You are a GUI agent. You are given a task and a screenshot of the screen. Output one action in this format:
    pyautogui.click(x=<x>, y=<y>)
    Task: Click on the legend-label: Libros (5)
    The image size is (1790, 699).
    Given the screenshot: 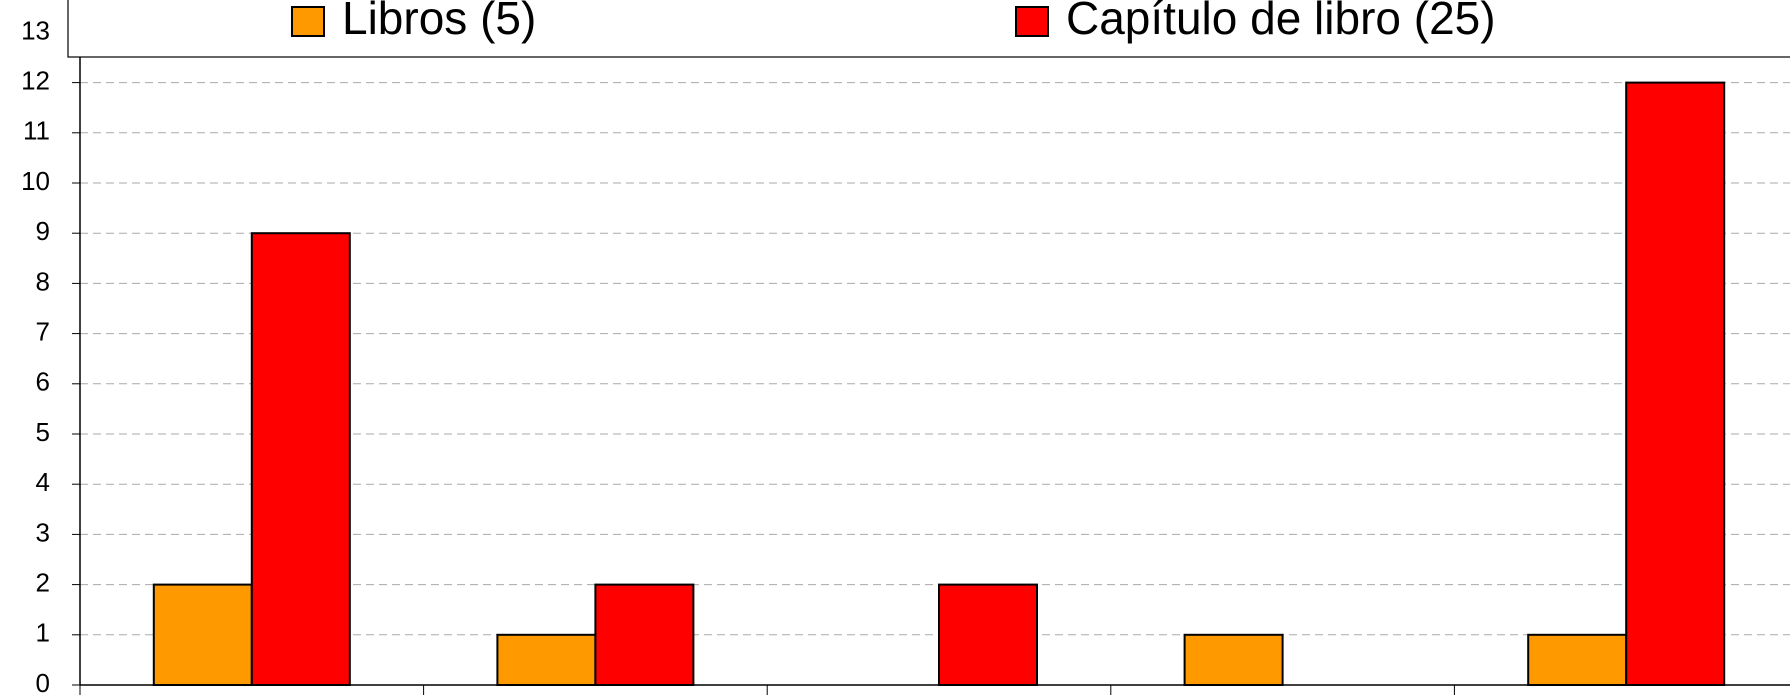 What is the action you would take?
    pyautogui.click(x=439, y=22)
    